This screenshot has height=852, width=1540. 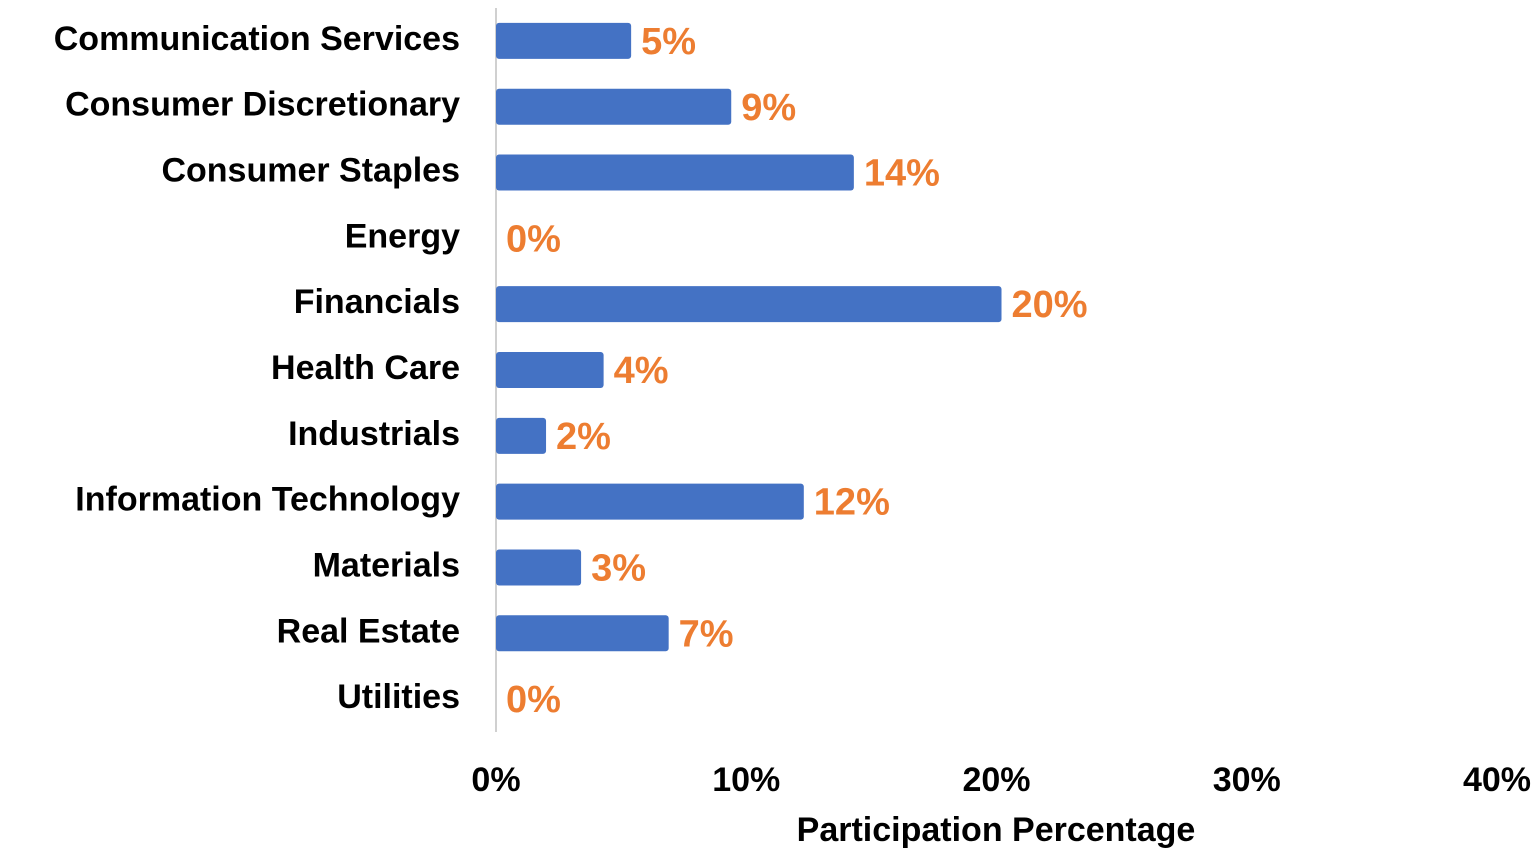 I want to click on value-label: 5%, so click(x=668, y=42).